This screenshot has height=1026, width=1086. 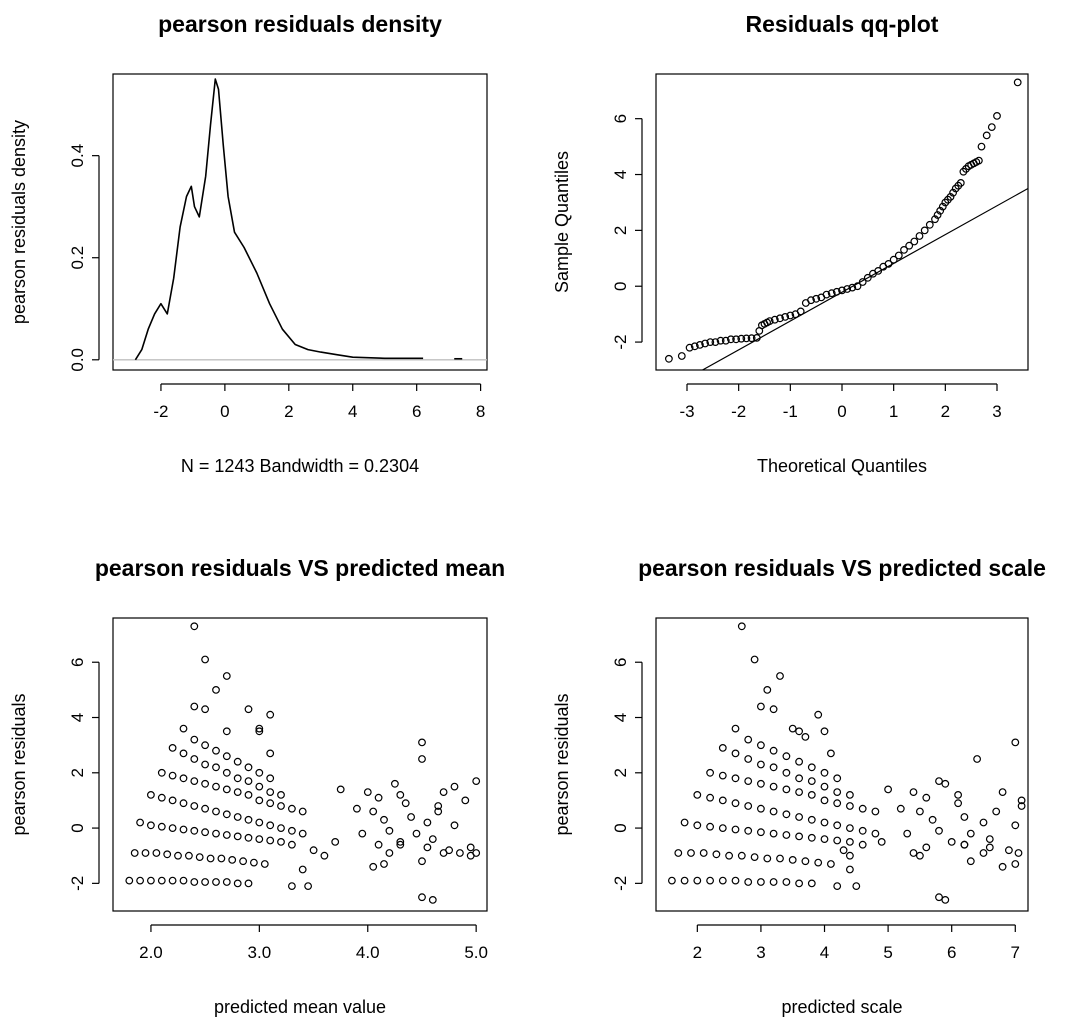 What do you see at coordinates (841, 1007) in the screenshot?
I see `x-axis-label: predicted scale` at bounding box center [841, 1007].